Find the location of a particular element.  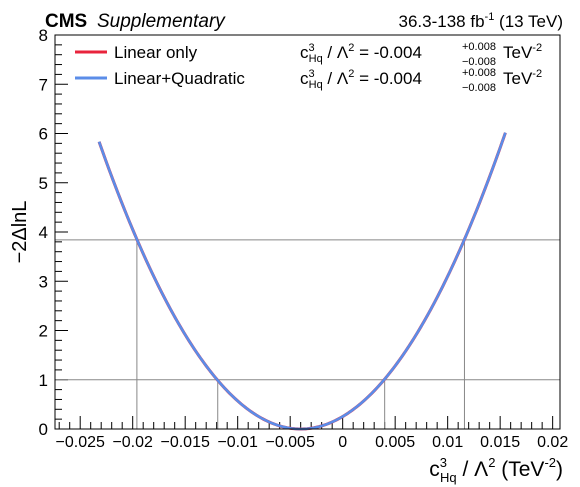

y-tick-label: 6 is located at coordinates (43, 134).